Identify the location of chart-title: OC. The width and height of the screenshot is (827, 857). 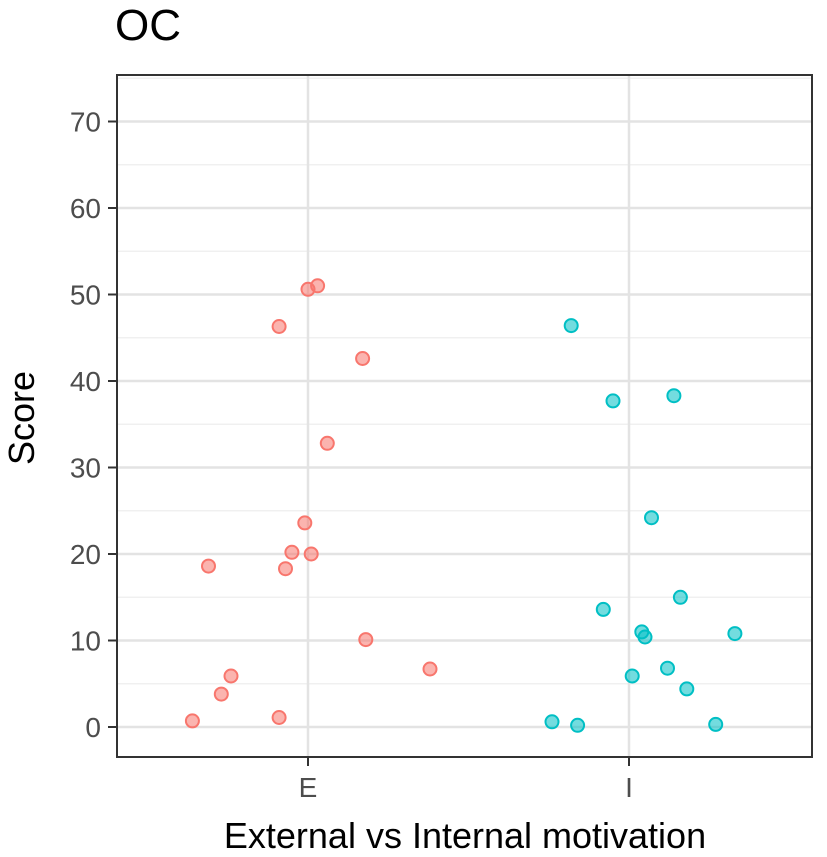
(148, 25).